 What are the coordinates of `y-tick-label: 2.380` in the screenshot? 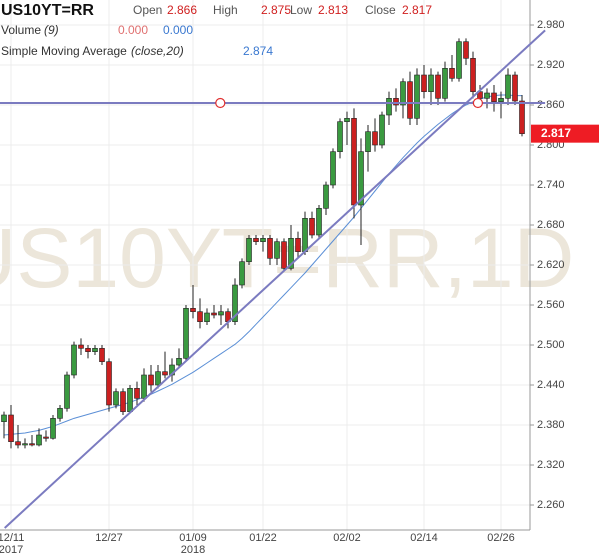 It's located at (551, 425).